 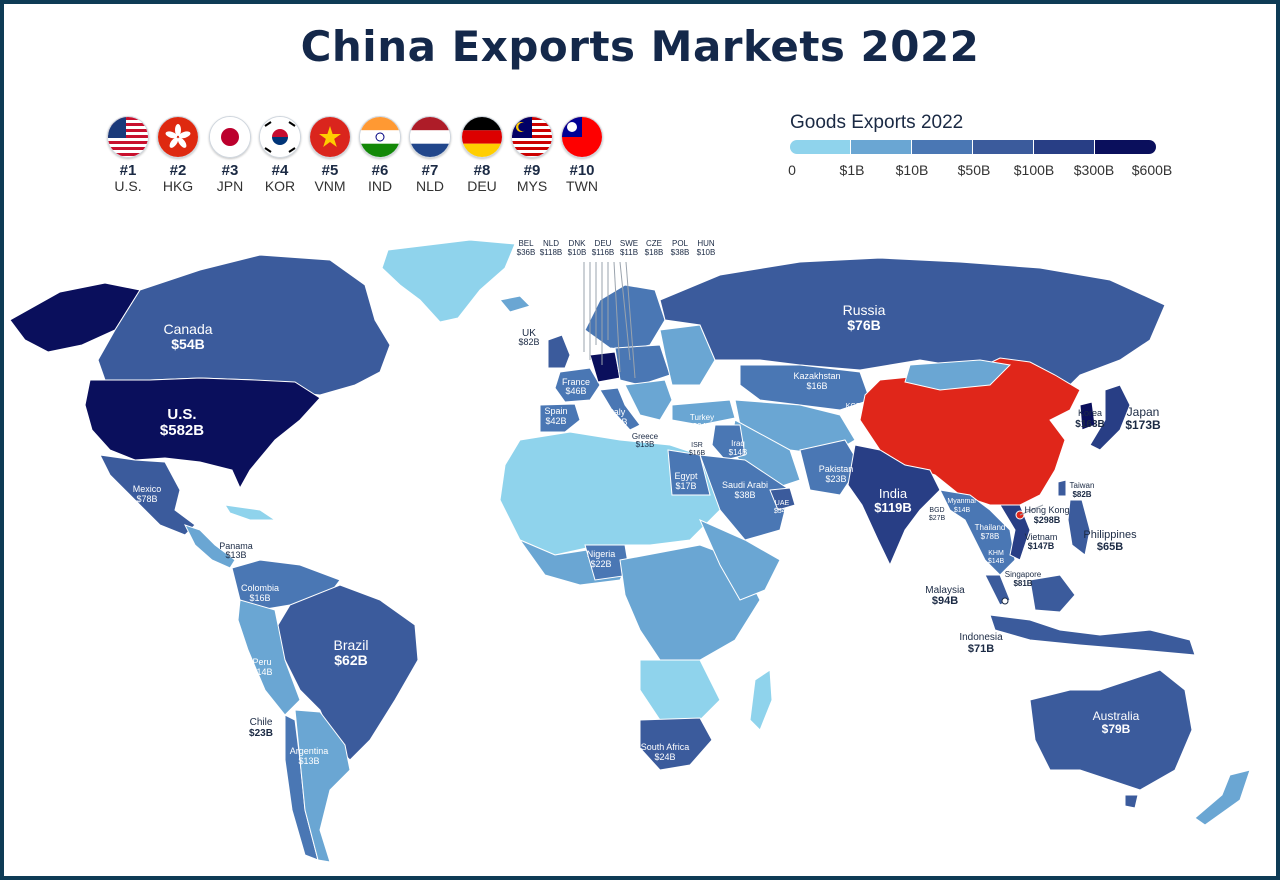 What do you see at coordinates (259, 598) in the screenshot?
I see `country-value-colombia: $16B` at bounding box center [259, 598].